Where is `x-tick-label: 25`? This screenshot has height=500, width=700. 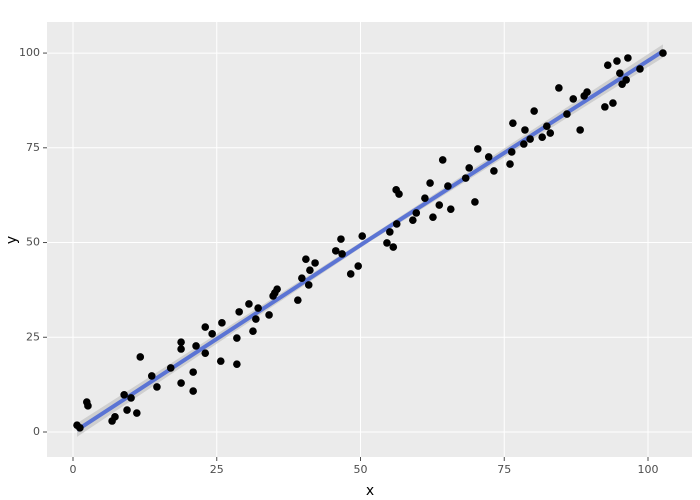 x-tick-label: 25 is located at coordinates (217, 469).